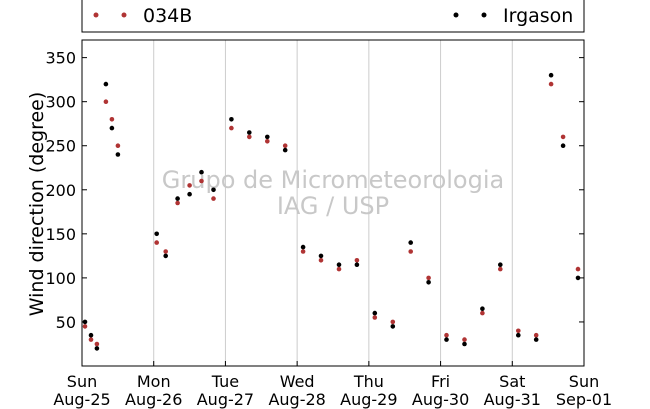 The height and width of the screenshot is (409, 650). I want to click on y-axis-label: Wind direction (degree), so click(37, 204).